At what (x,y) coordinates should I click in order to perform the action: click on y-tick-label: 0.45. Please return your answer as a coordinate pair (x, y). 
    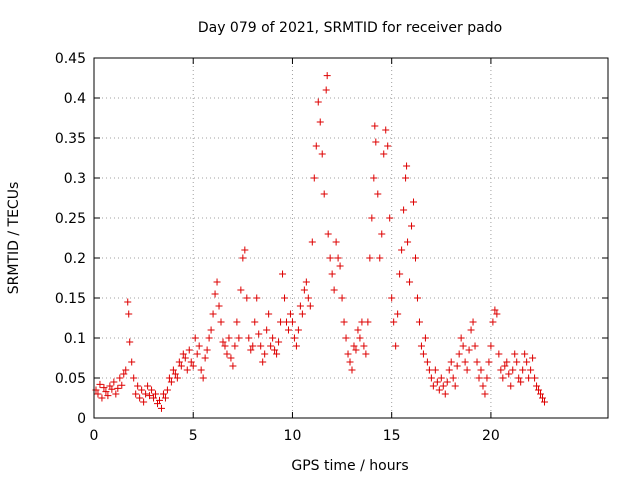
    Looking at the image, I should click on (70, 59).